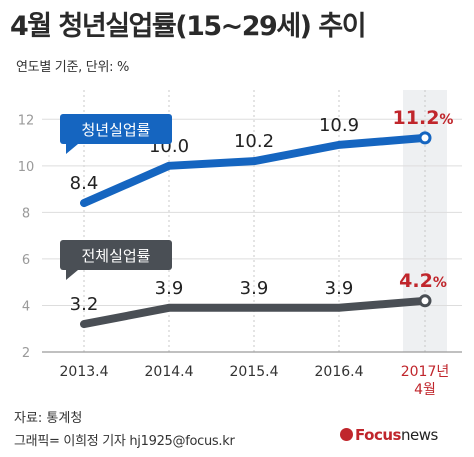  I want to click on series-callout-1: 청년실업률, so click(116, 134).